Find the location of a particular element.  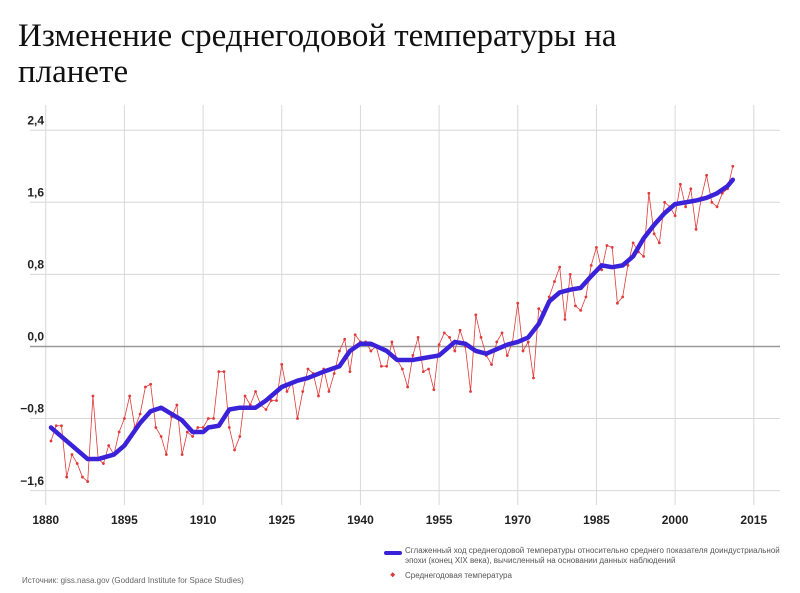

x-tick-label: 1955 is located at coordinates (439, 520).